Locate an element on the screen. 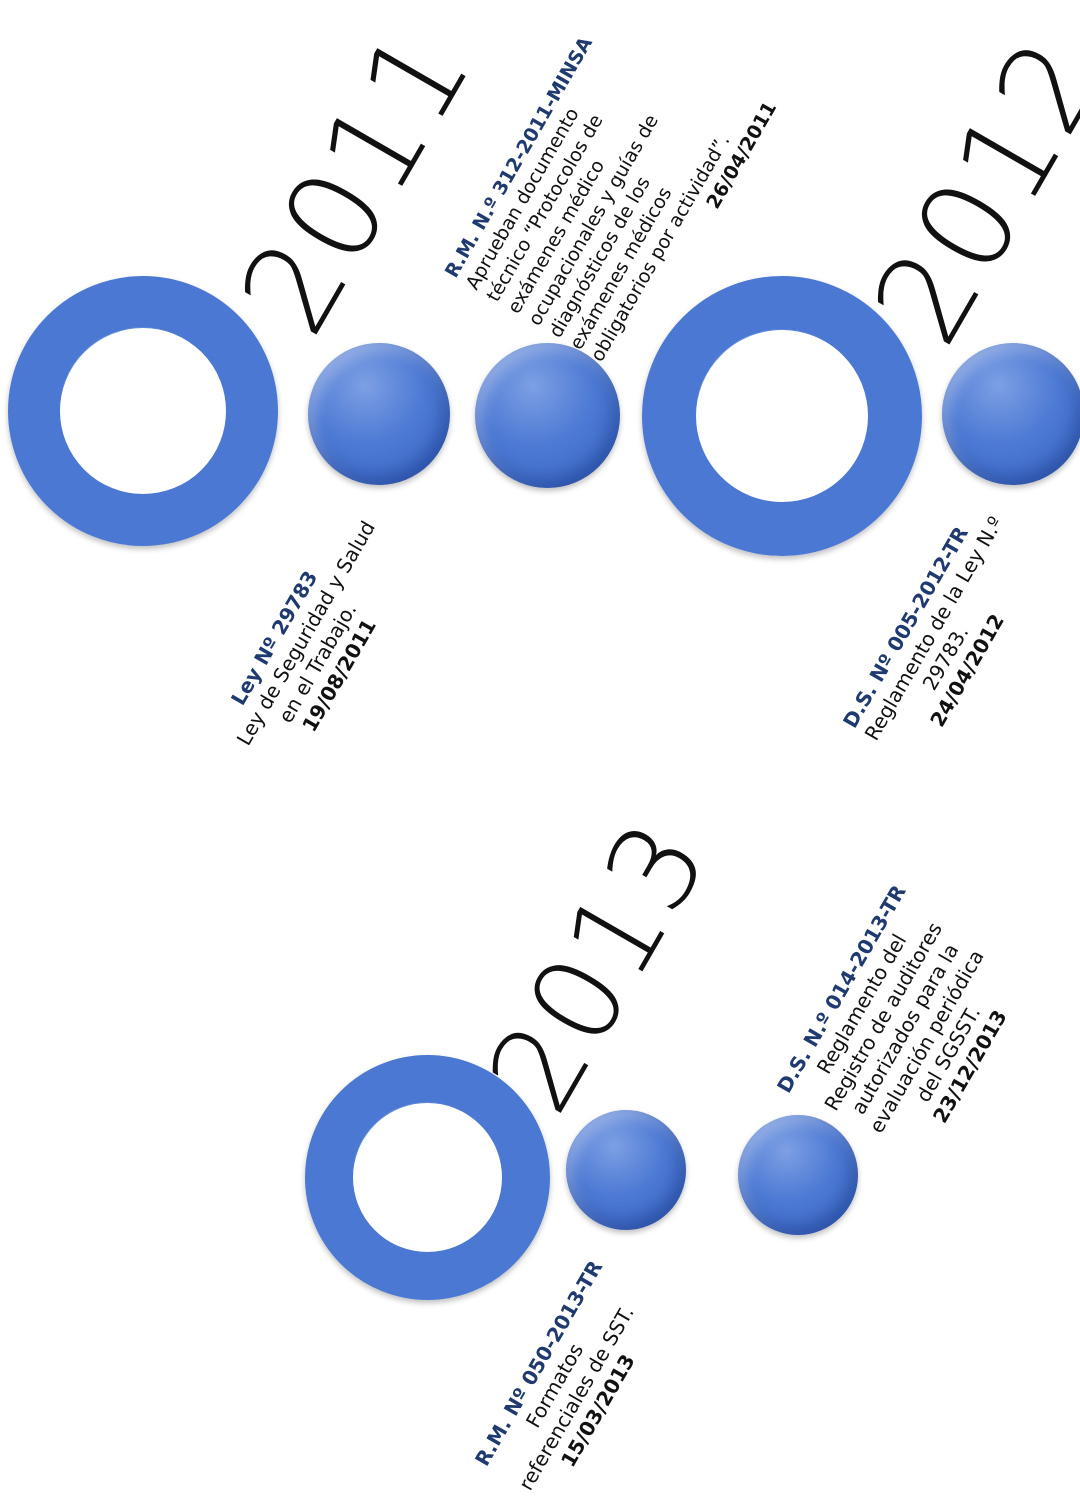 The width and height of the screenshot is (1080, 1508). year-ring-2011 is located at coordinates (143, 411).